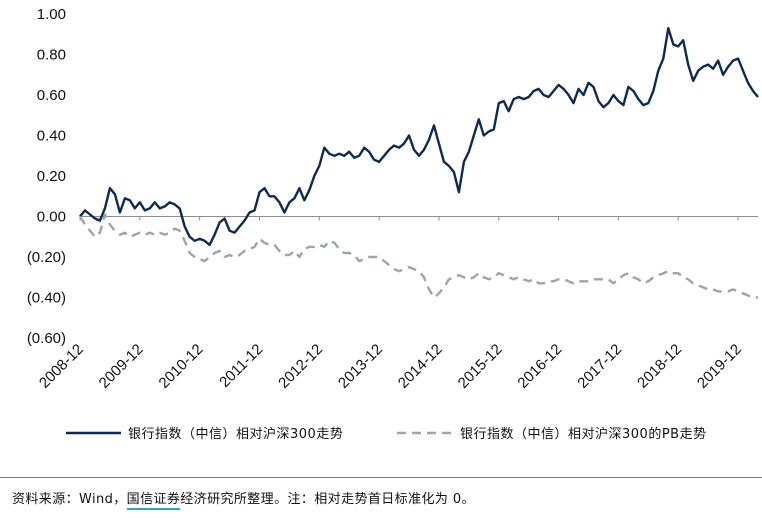  What do you see at coordinates (51, 136) in the screenshot?
I see `y-tick-label: 0.40` at bounding box center [51, 136].